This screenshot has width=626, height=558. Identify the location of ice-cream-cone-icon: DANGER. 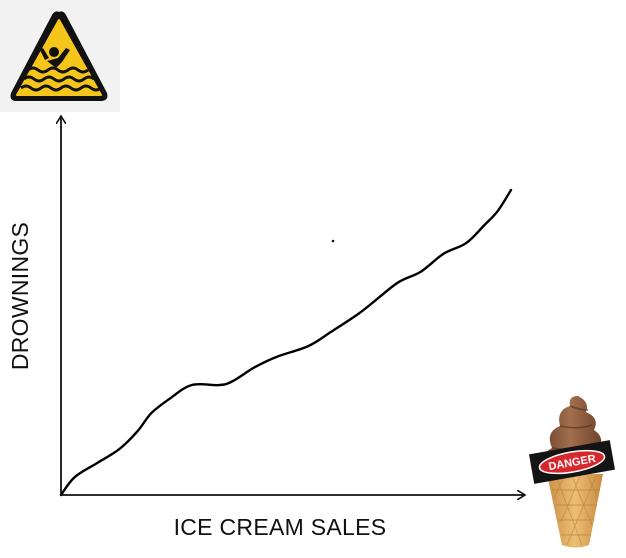
(572, 472).